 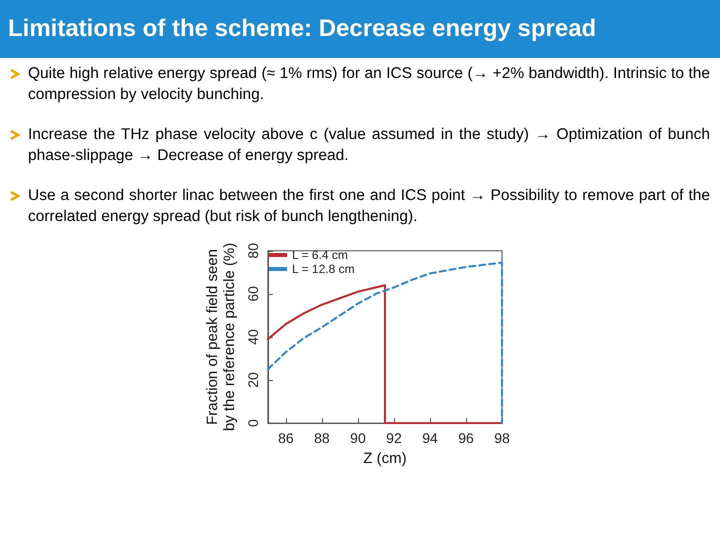 What do you see at coordinates (286, 438) in the screenshot?
I see `x-tick-label: 86` at bounding box center [286, 438].